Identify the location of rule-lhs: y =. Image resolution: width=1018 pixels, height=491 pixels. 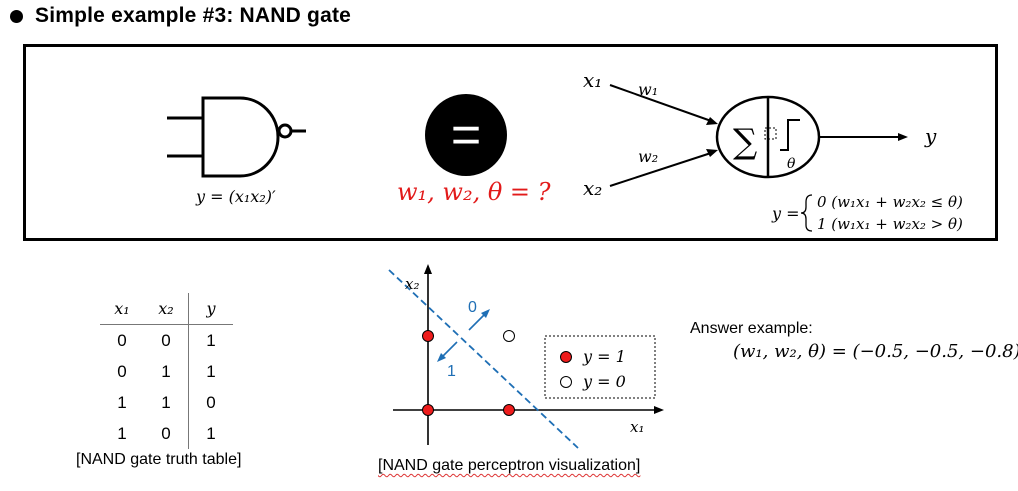
(785, 213).